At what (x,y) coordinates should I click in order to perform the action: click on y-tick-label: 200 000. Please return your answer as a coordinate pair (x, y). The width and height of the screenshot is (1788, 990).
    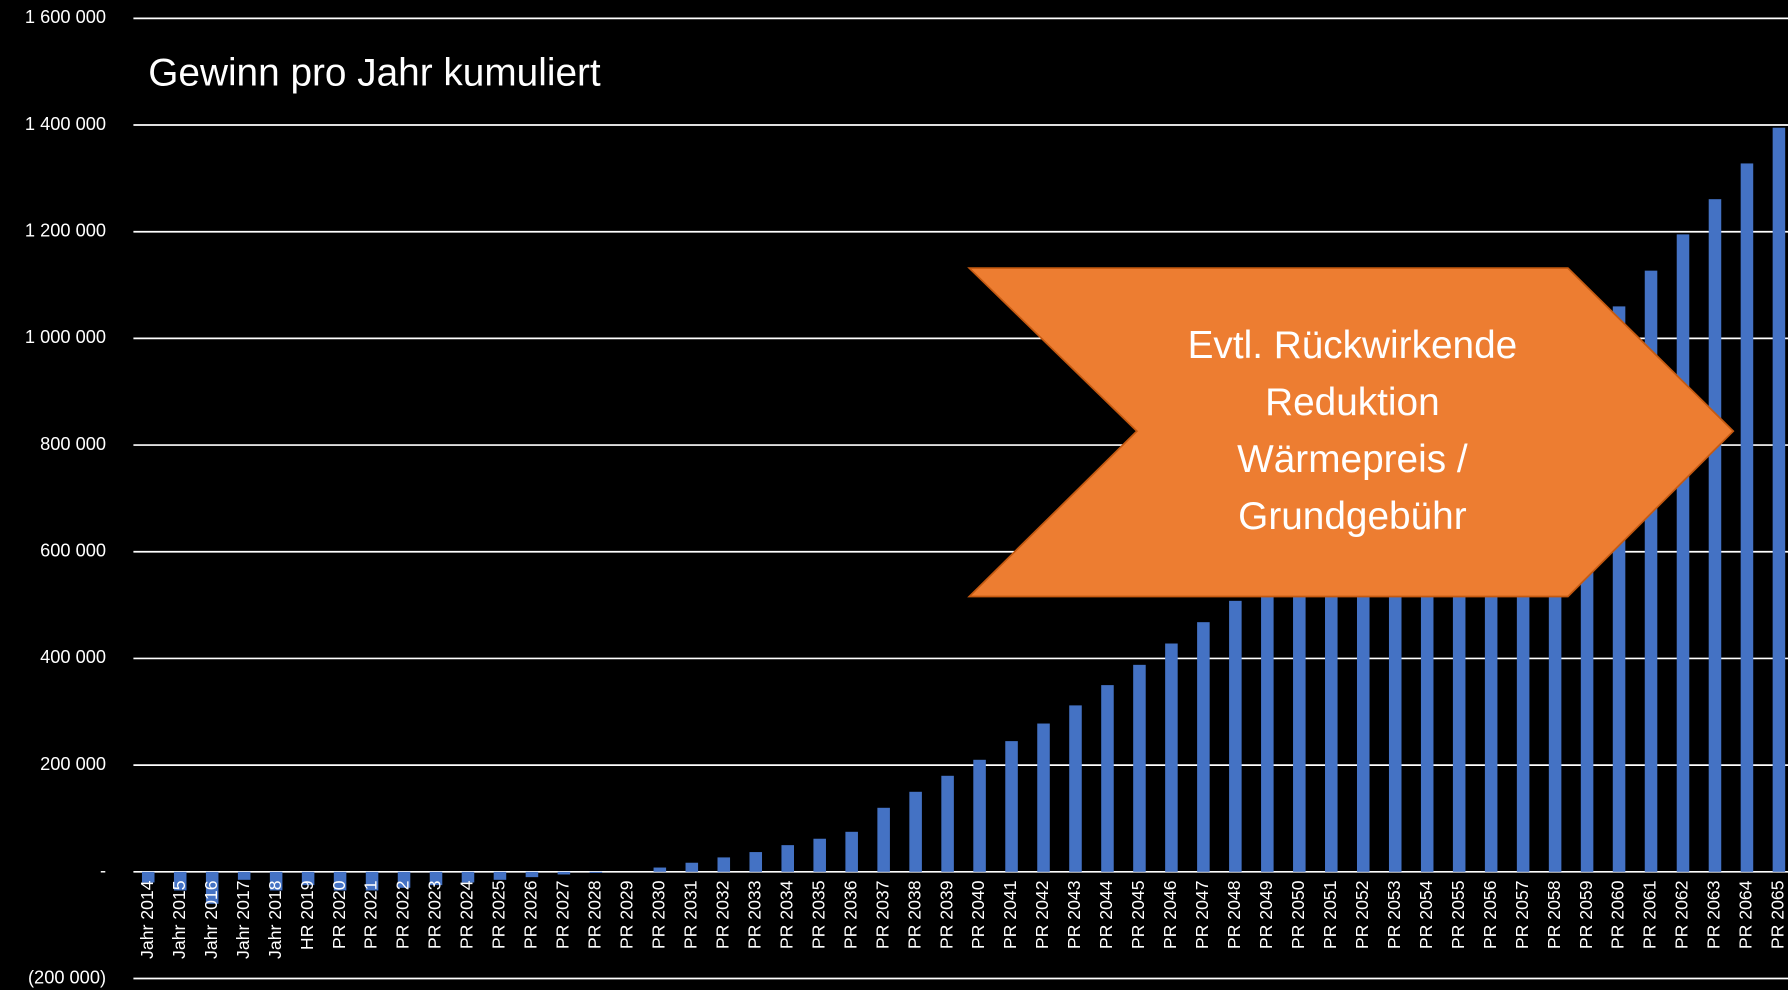
    Looking at the image, I should click on (73, 763).